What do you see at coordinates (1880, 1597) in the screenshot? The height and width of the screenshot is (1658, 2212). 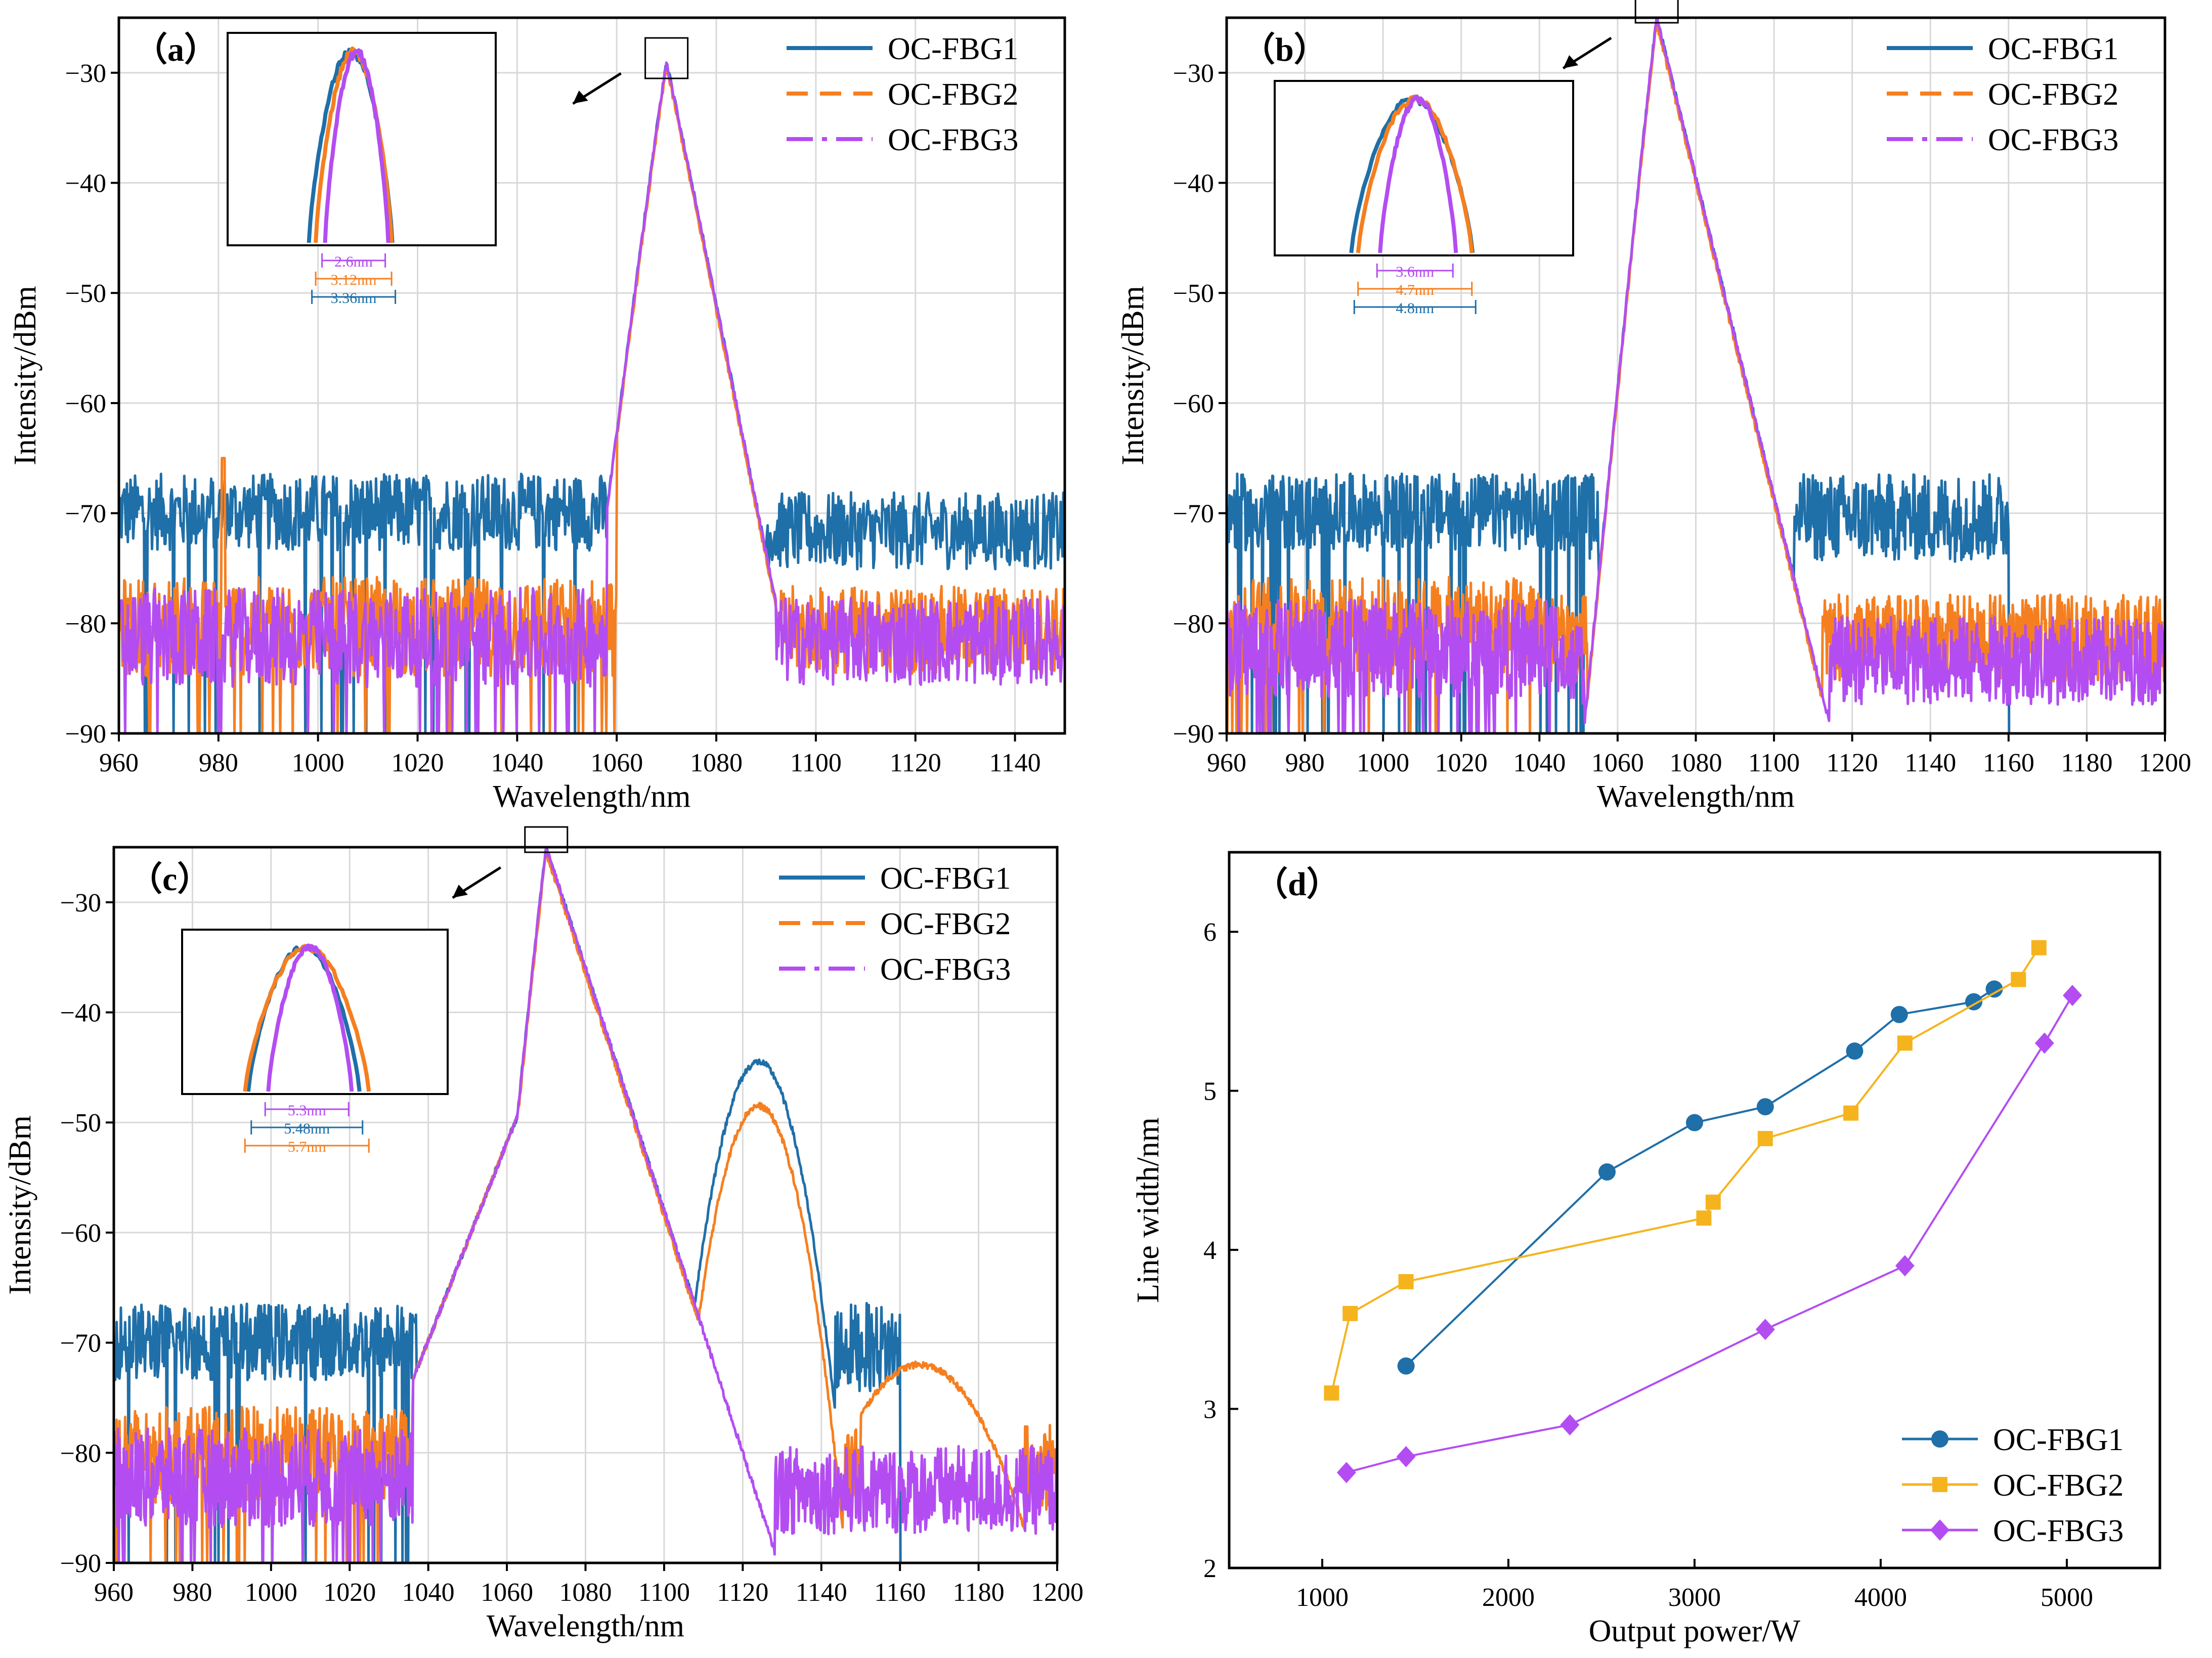 I see `x-tick-label: 4000` at bounding box center [1880, 1597].